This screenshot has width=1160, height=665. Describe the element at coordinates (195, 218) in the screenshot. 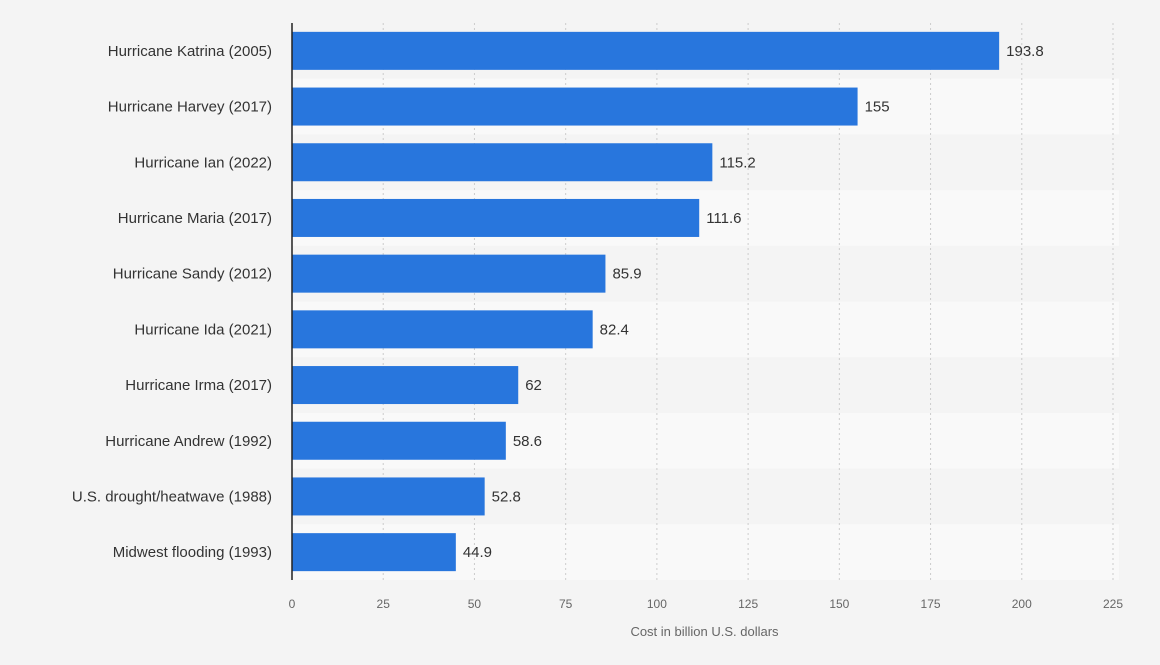

I see `category-label: Hurricane Maria (2017)` at that location.